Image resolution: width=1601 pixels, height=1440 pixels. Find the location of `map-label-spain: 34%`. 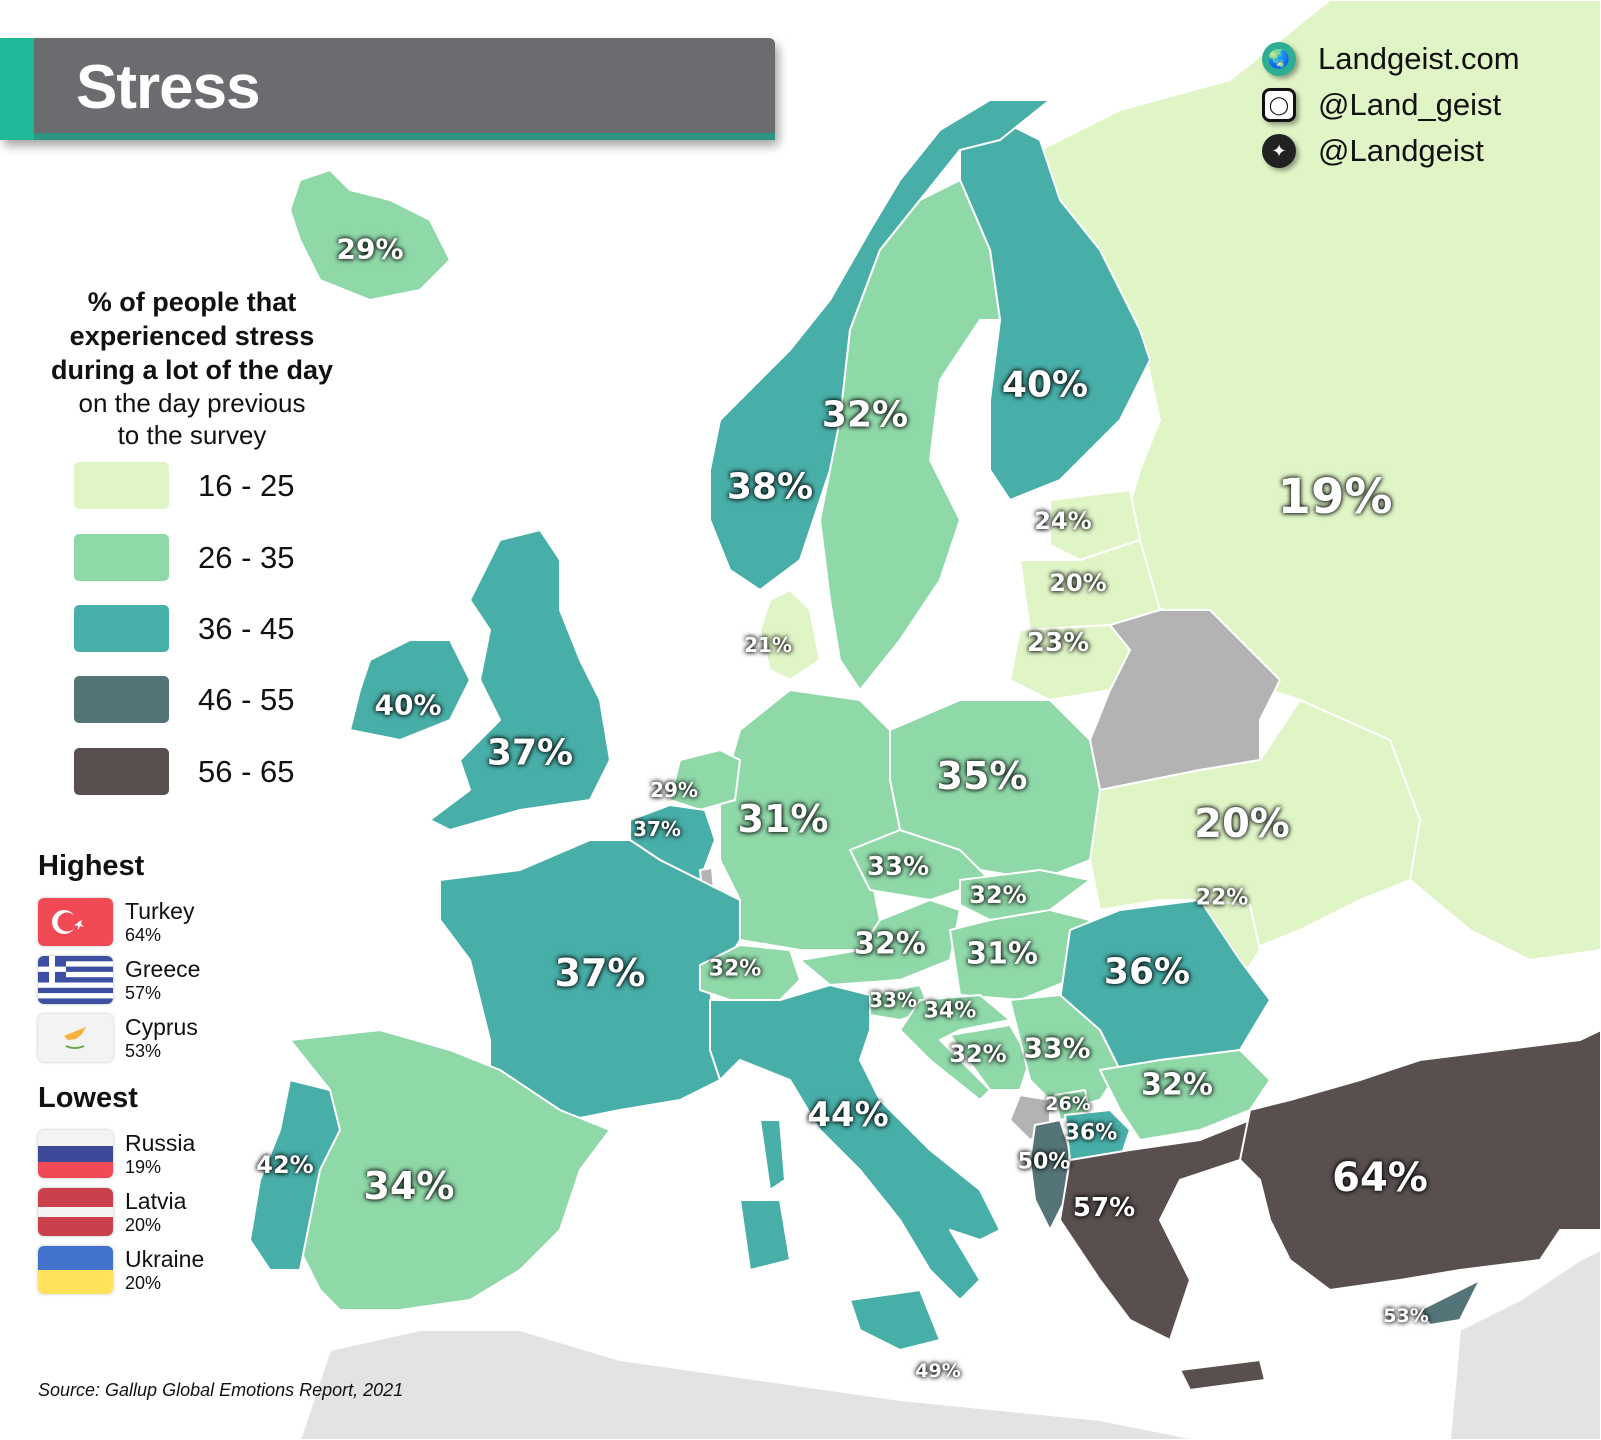

map-label-spain: 34% is located at coordinates (409, 1186).